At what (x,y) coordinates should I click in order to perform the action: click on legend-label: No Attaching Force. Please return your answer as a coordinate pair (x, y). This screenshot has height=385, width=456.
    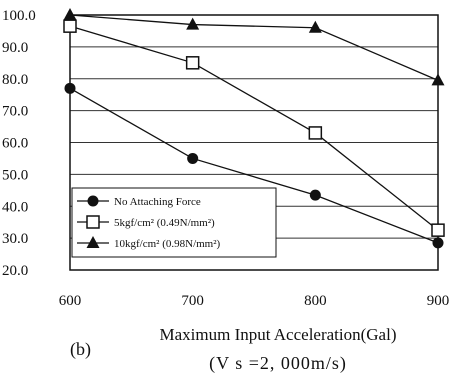
    Looking at the image, I should click on (157, 202).